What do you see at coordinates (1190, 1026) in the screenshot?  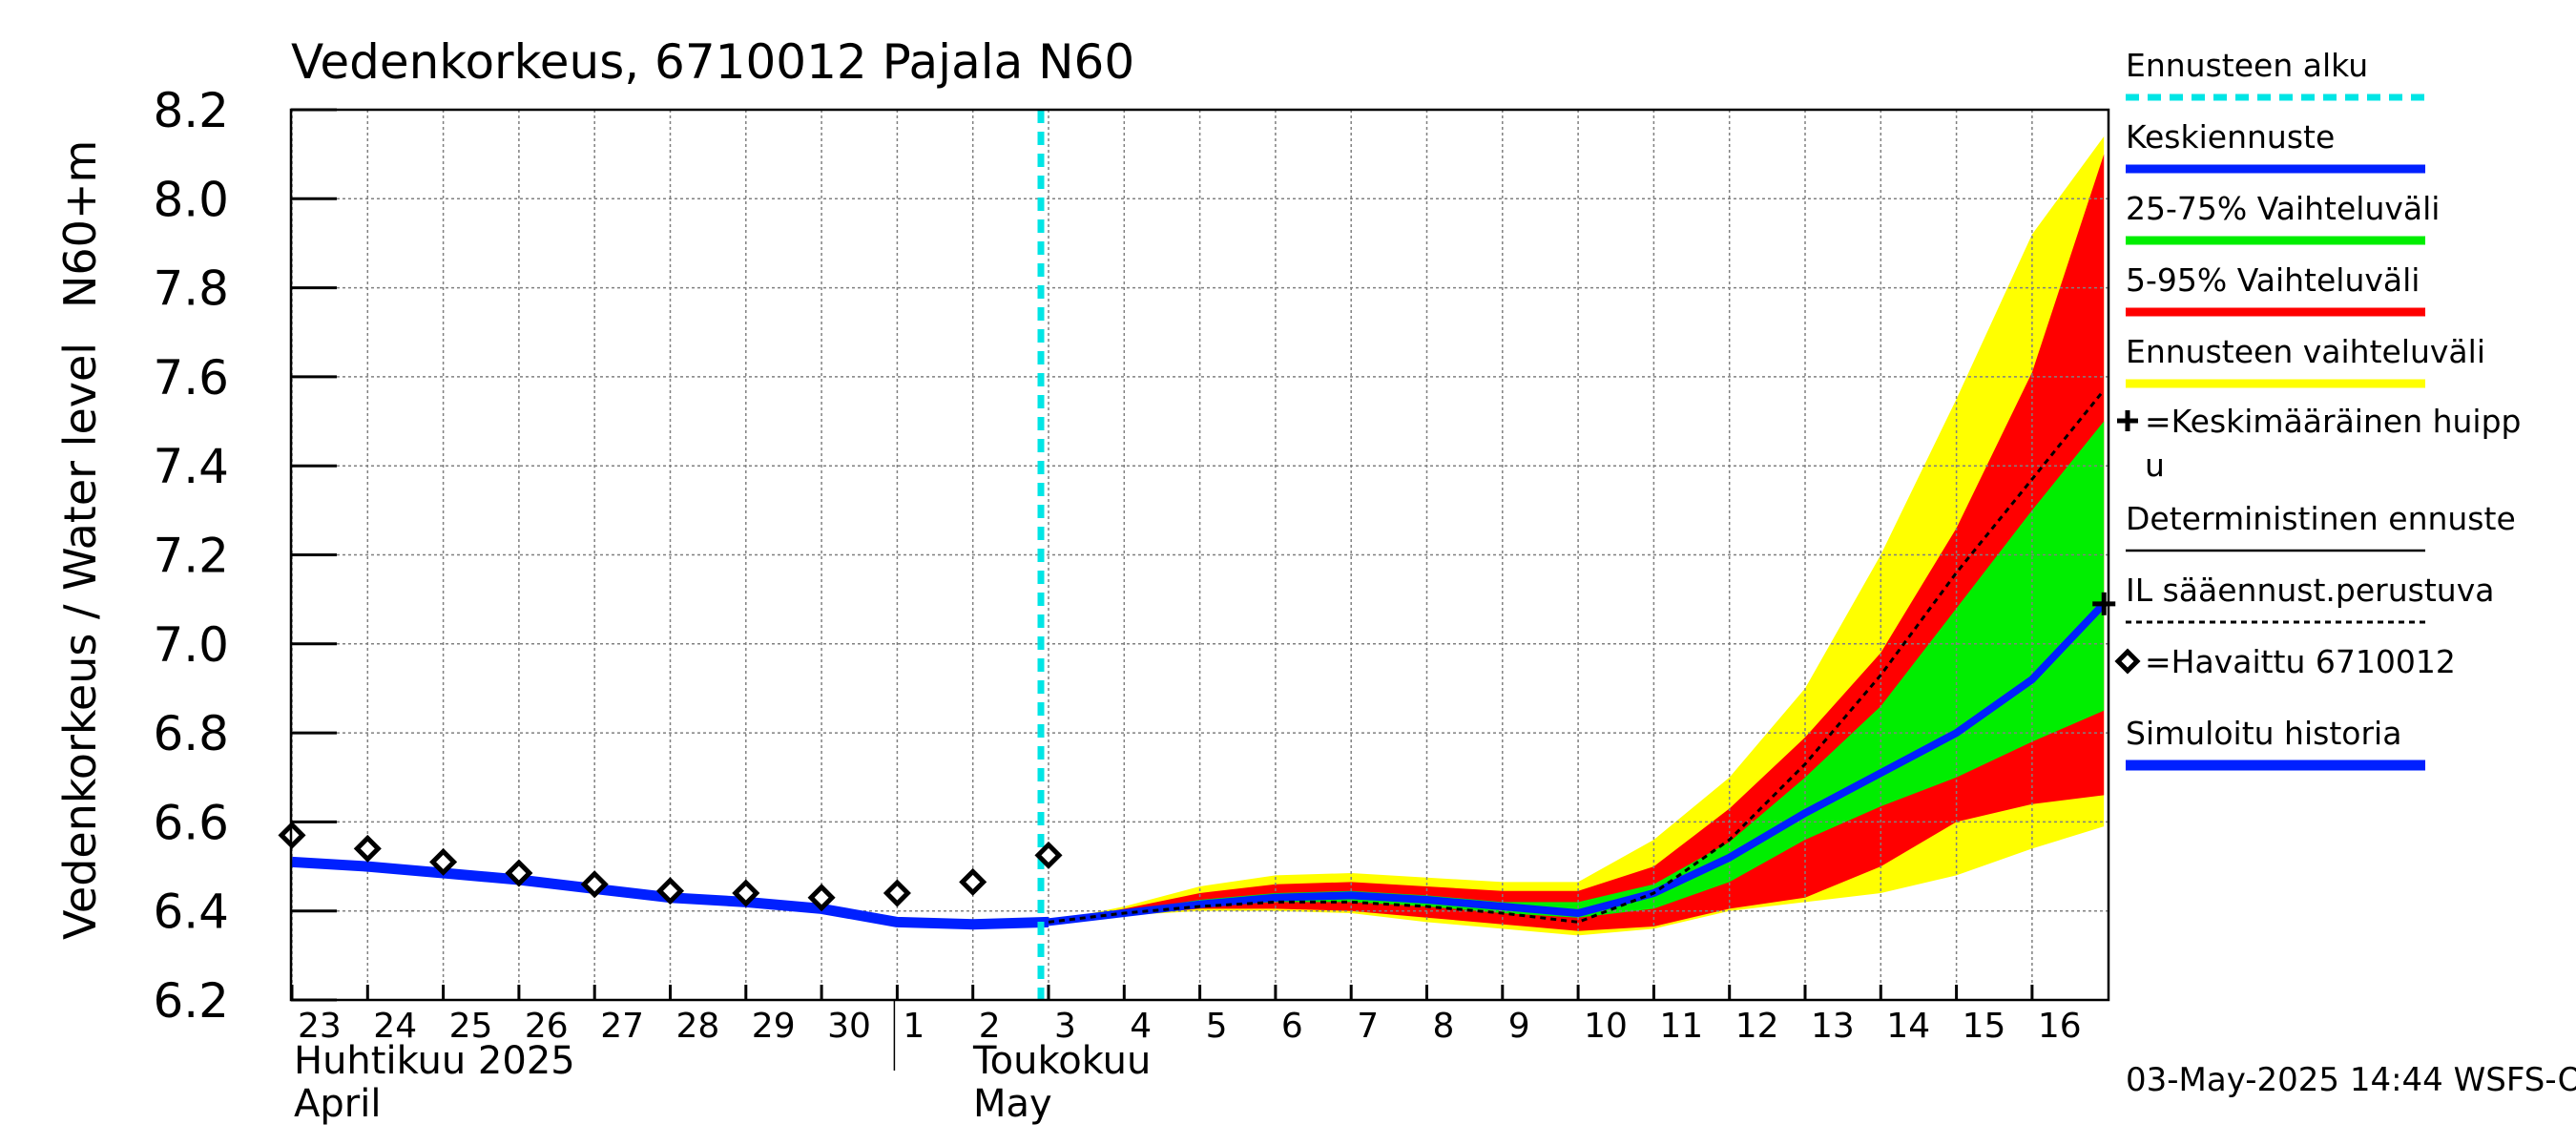 I see `x-tick-labels: 23 24 25 26 27 28 29 30 1 2 3 4 5 6 7 8 9 10 11 12 13 14 15 16` at bounding box center [1190, 1026].